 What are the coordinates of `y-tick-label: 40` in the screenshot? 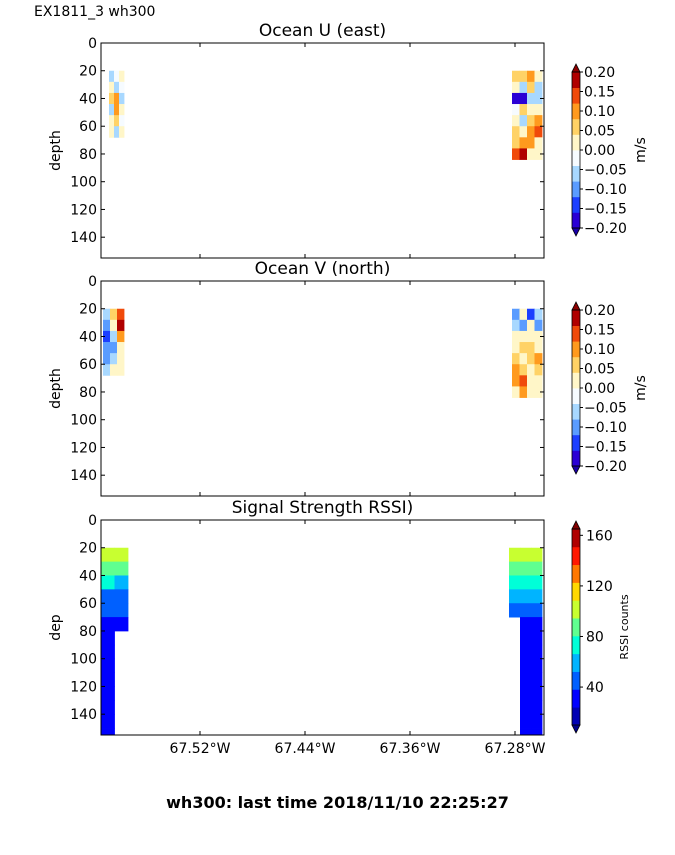 It's located at (88, 99).